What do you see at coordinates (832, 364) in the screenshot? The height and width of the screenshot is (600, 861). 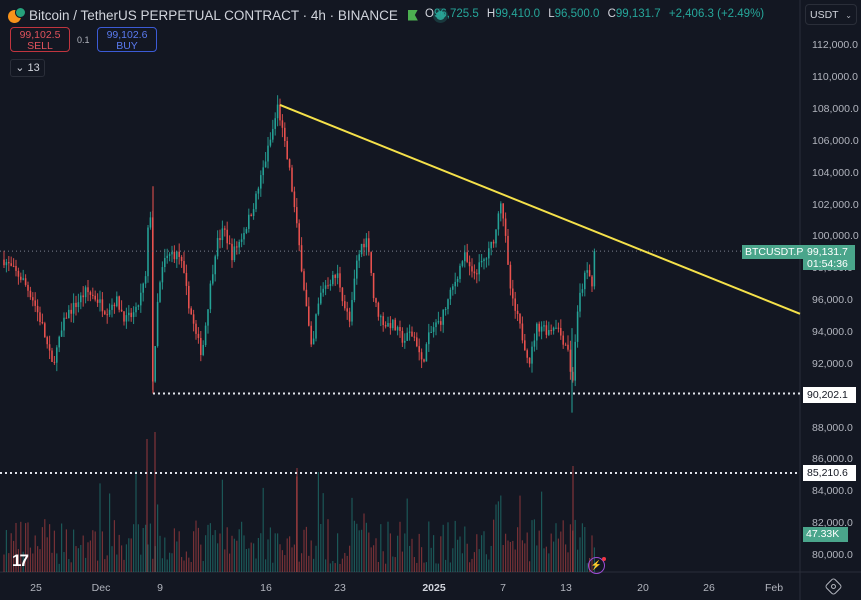 I see `price-tick: 92,000.0` at bounding box center [832, 364].